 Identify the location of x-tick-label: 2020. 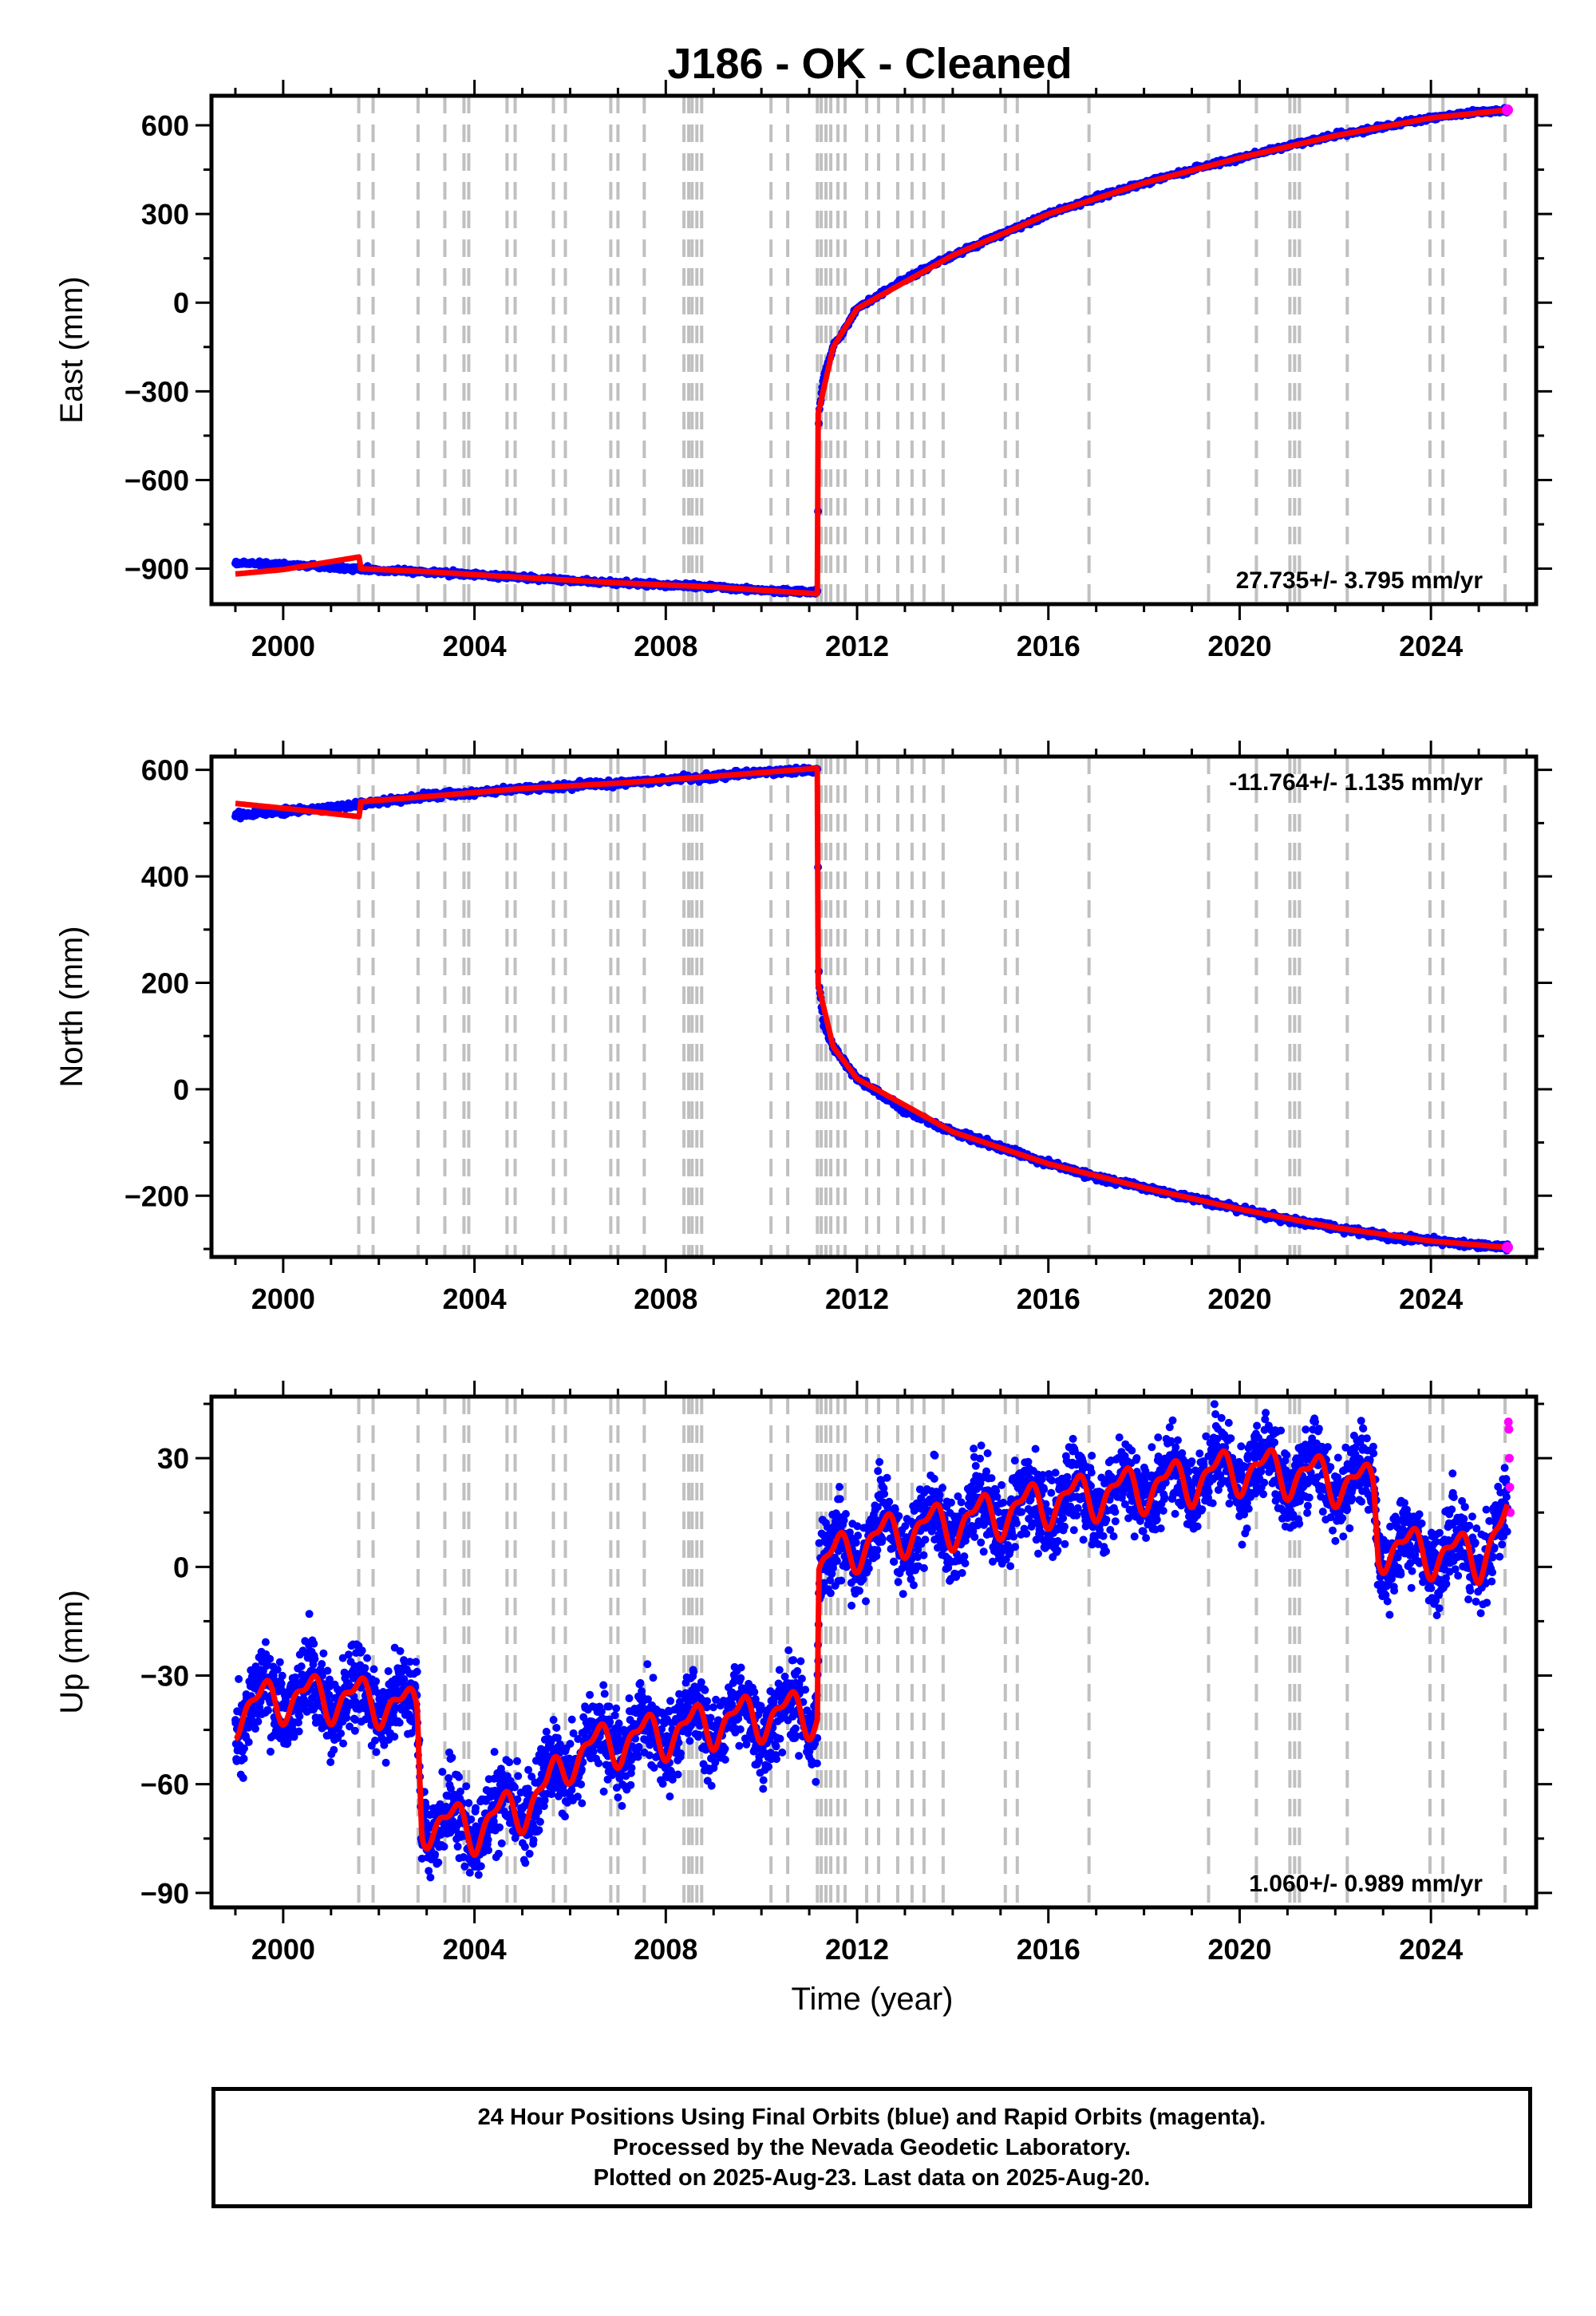
(1239, 646).